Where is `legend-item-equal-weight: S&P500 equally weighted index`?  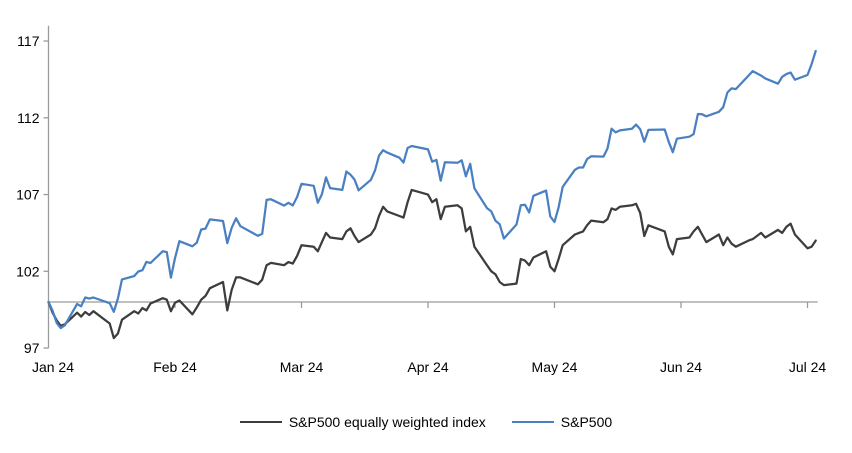 legend-item-equal-weight: S&P500 equally weighted index is located at coordinates (362, 422).